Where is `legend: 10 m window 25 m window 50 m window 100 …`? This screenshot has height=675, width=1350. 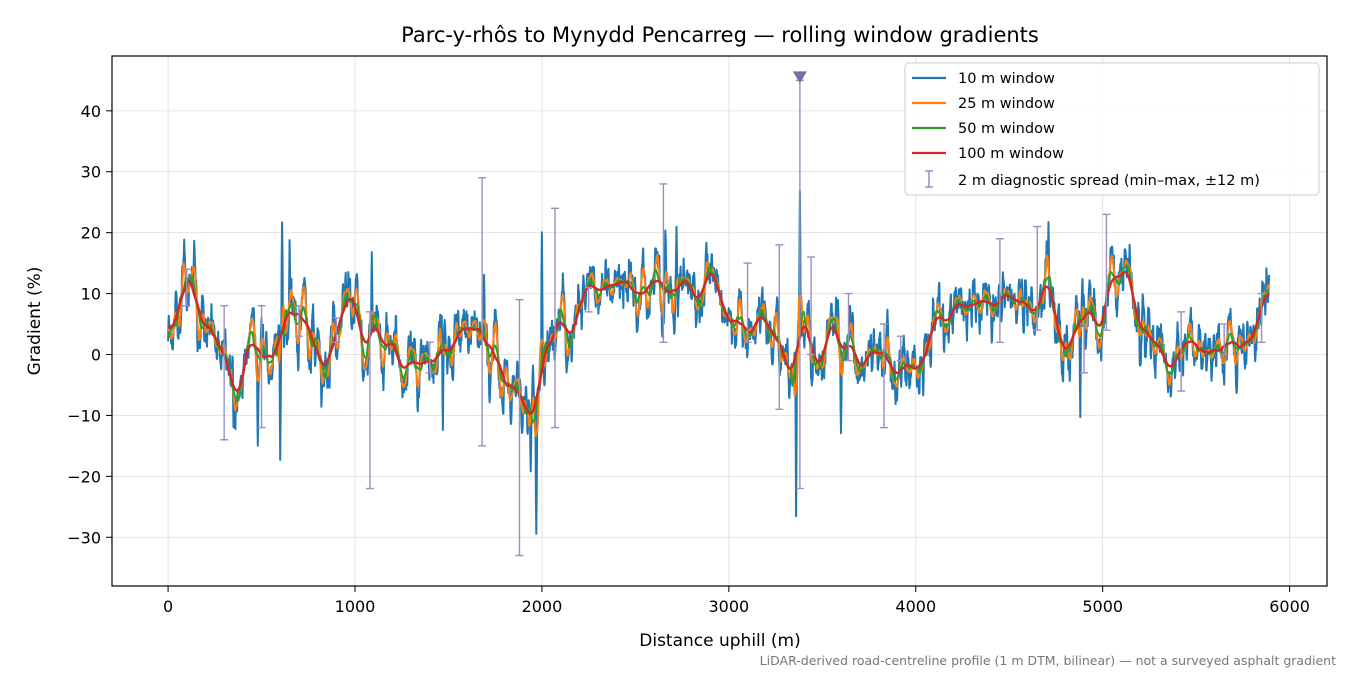
legend: 10 m window 25 m window 50 m window 100 … is located at coordinates (1112, 129).